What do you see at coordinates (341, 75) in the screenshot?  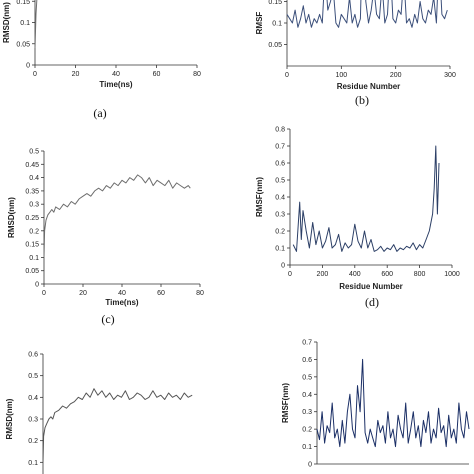 I see `x-tick-label: 100` at bounding box center [341, 75].